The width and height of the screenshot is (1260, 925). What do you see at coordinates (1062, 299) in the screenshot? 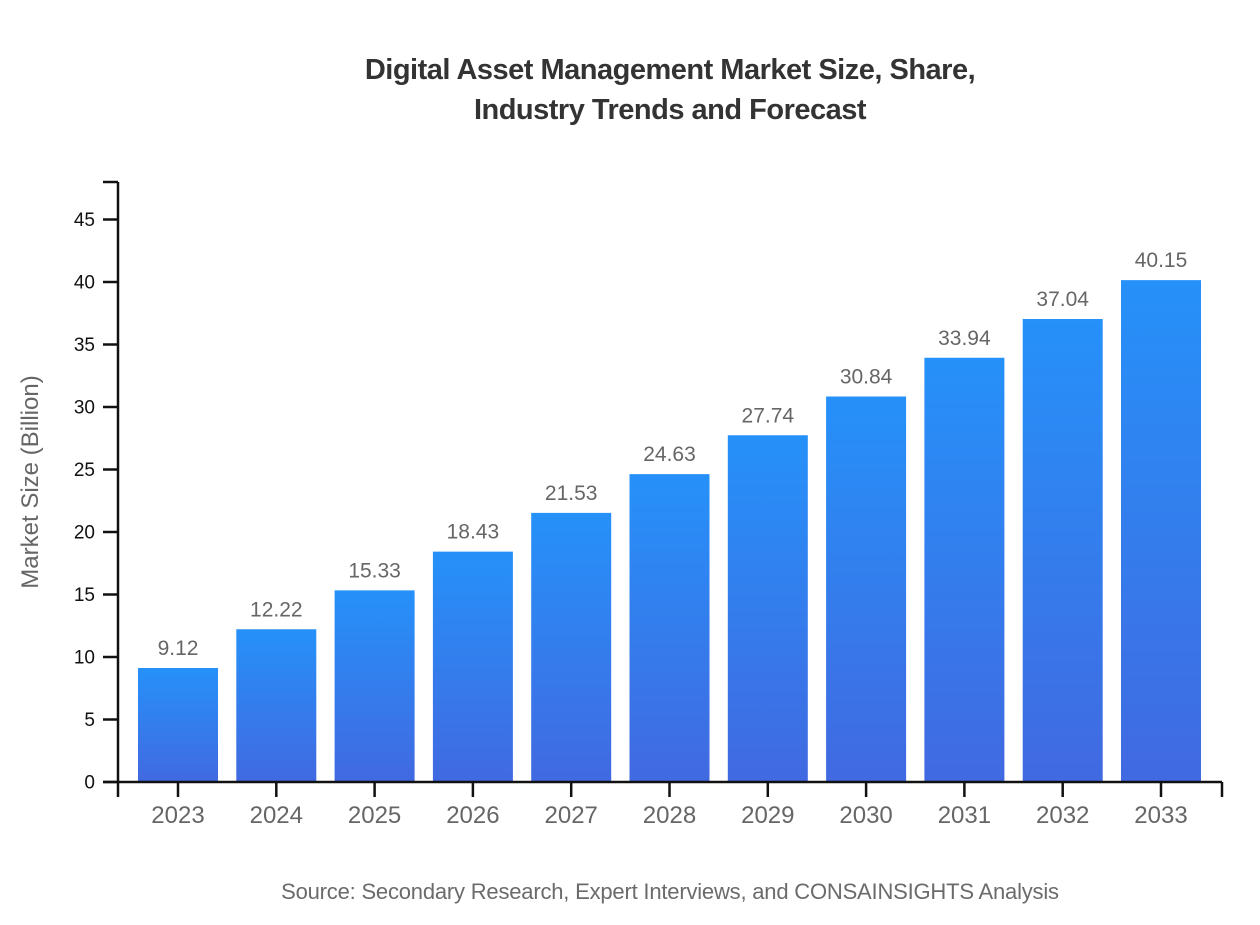
I see `bar-value-label: 37.04` at bounding box center [1062, 299].